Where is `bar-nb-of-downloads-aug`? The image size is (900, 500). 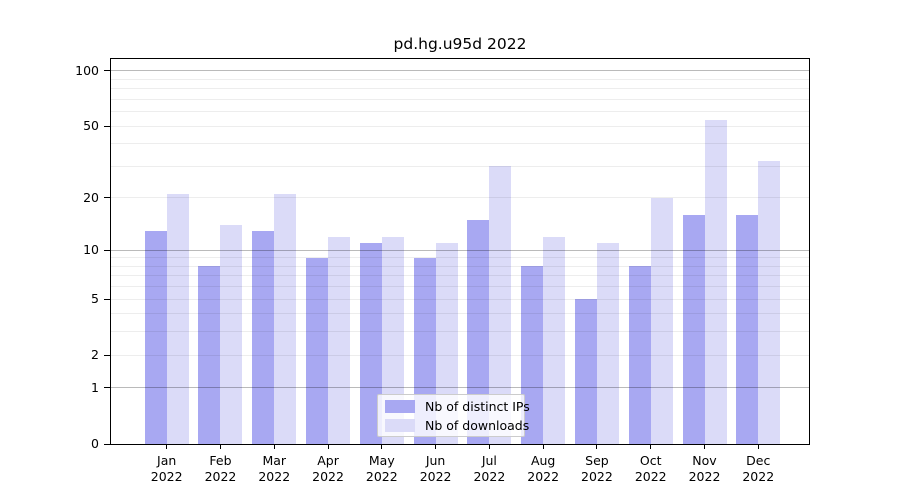
bar-nb-of-downloads-aug is located at coordinates (554, 340).